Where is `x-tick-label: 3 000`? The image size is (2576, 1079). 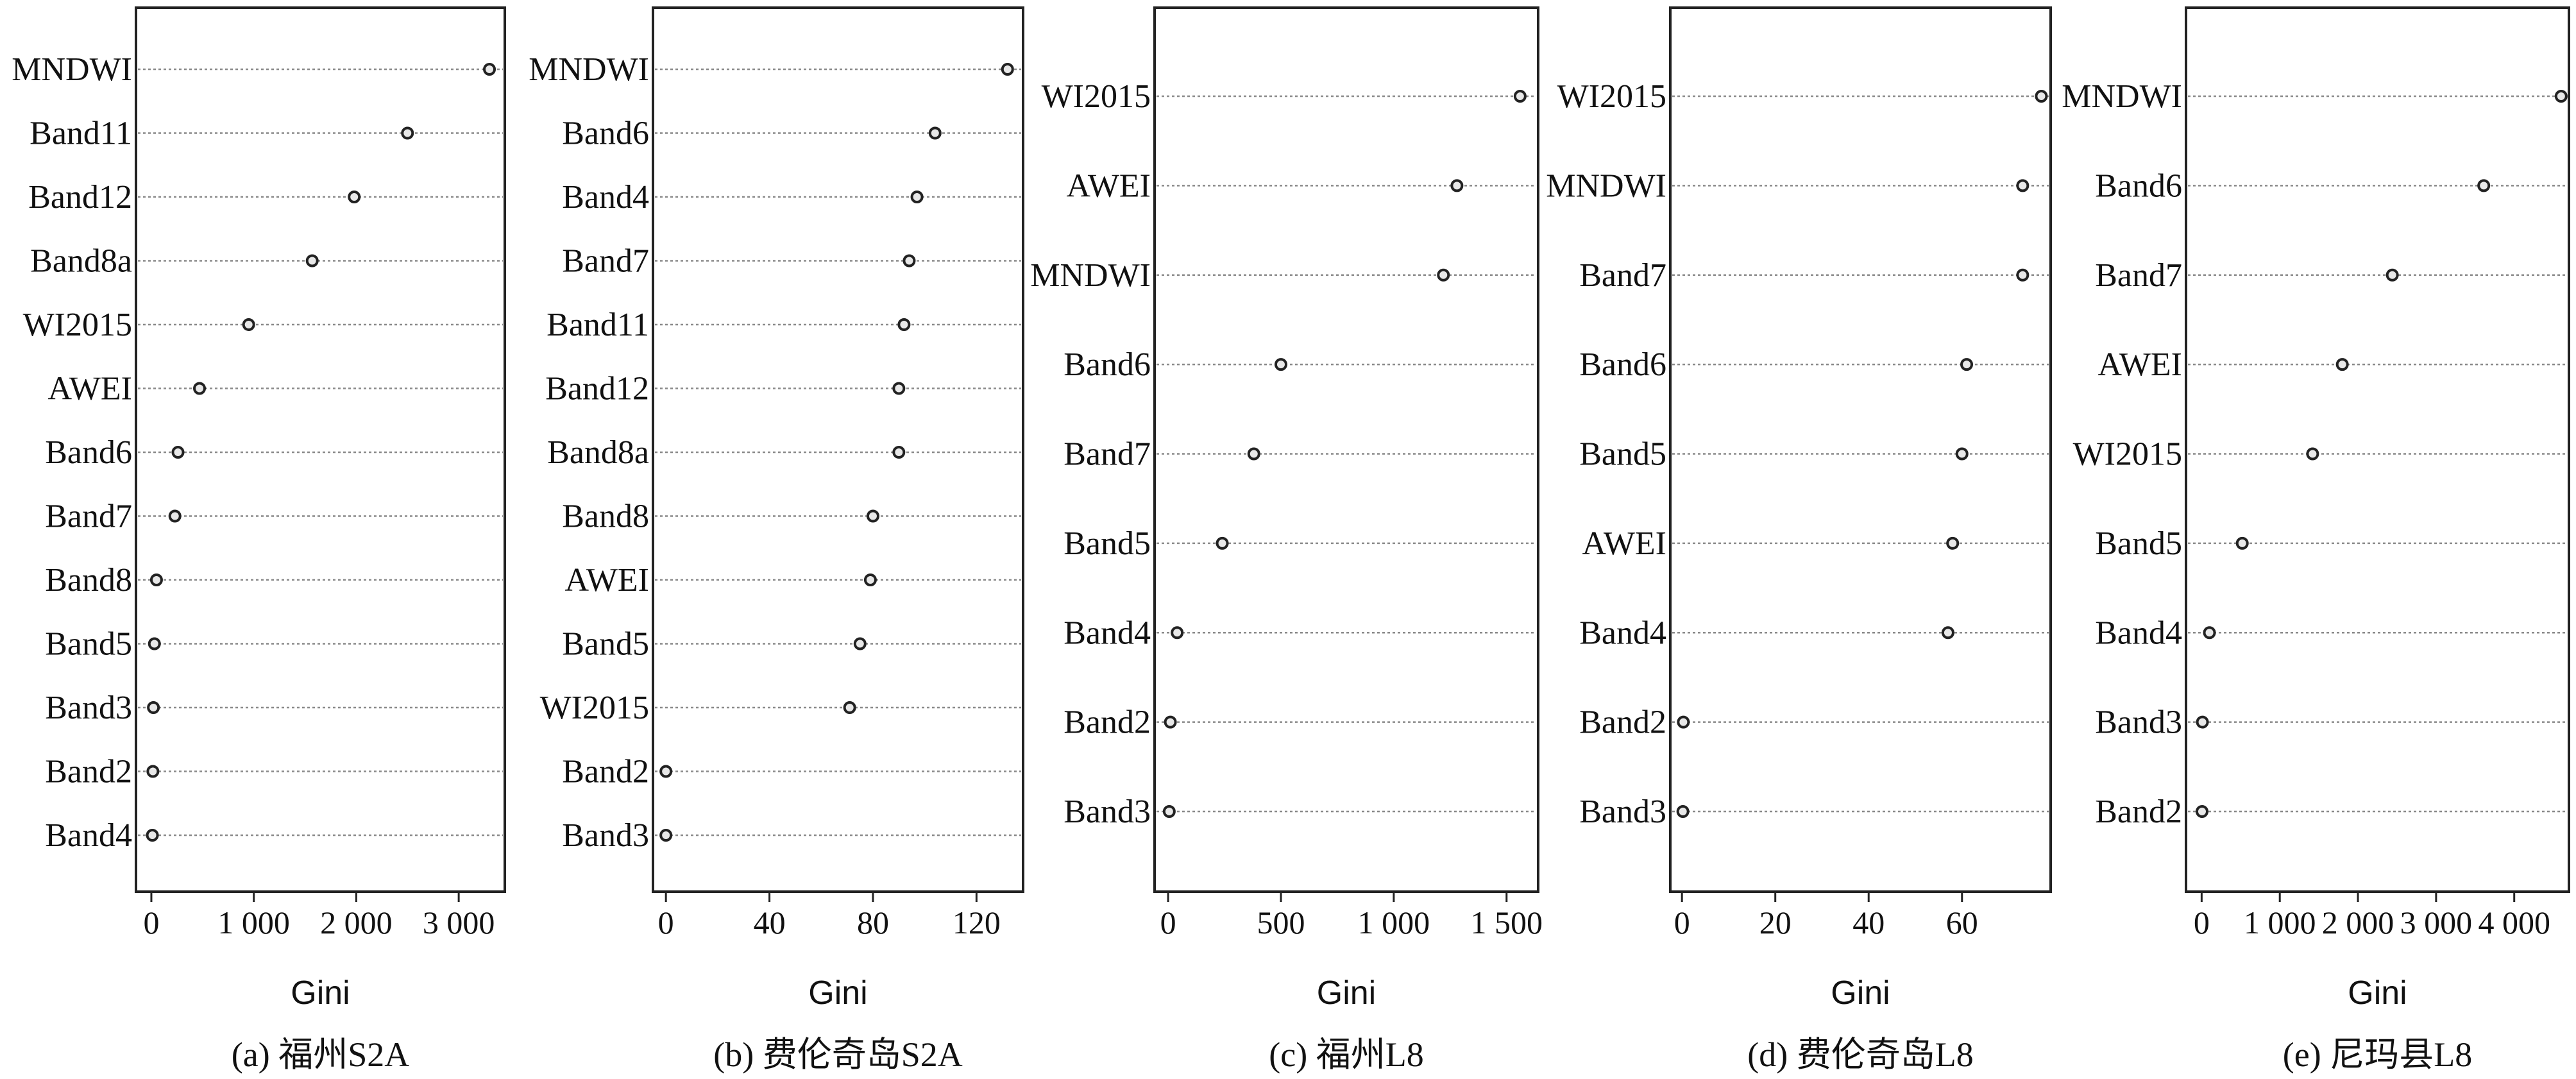
x-tick-label: 3 000 is located at coordinates (459, 922).